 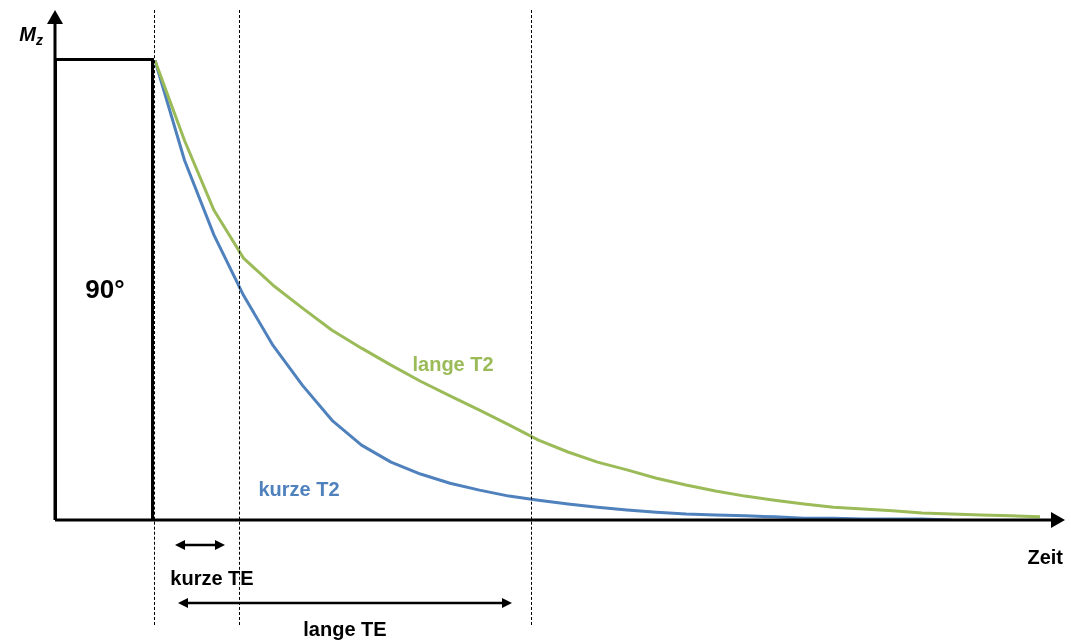 I want to click on text: lange TE, so click(x=345, y=629).